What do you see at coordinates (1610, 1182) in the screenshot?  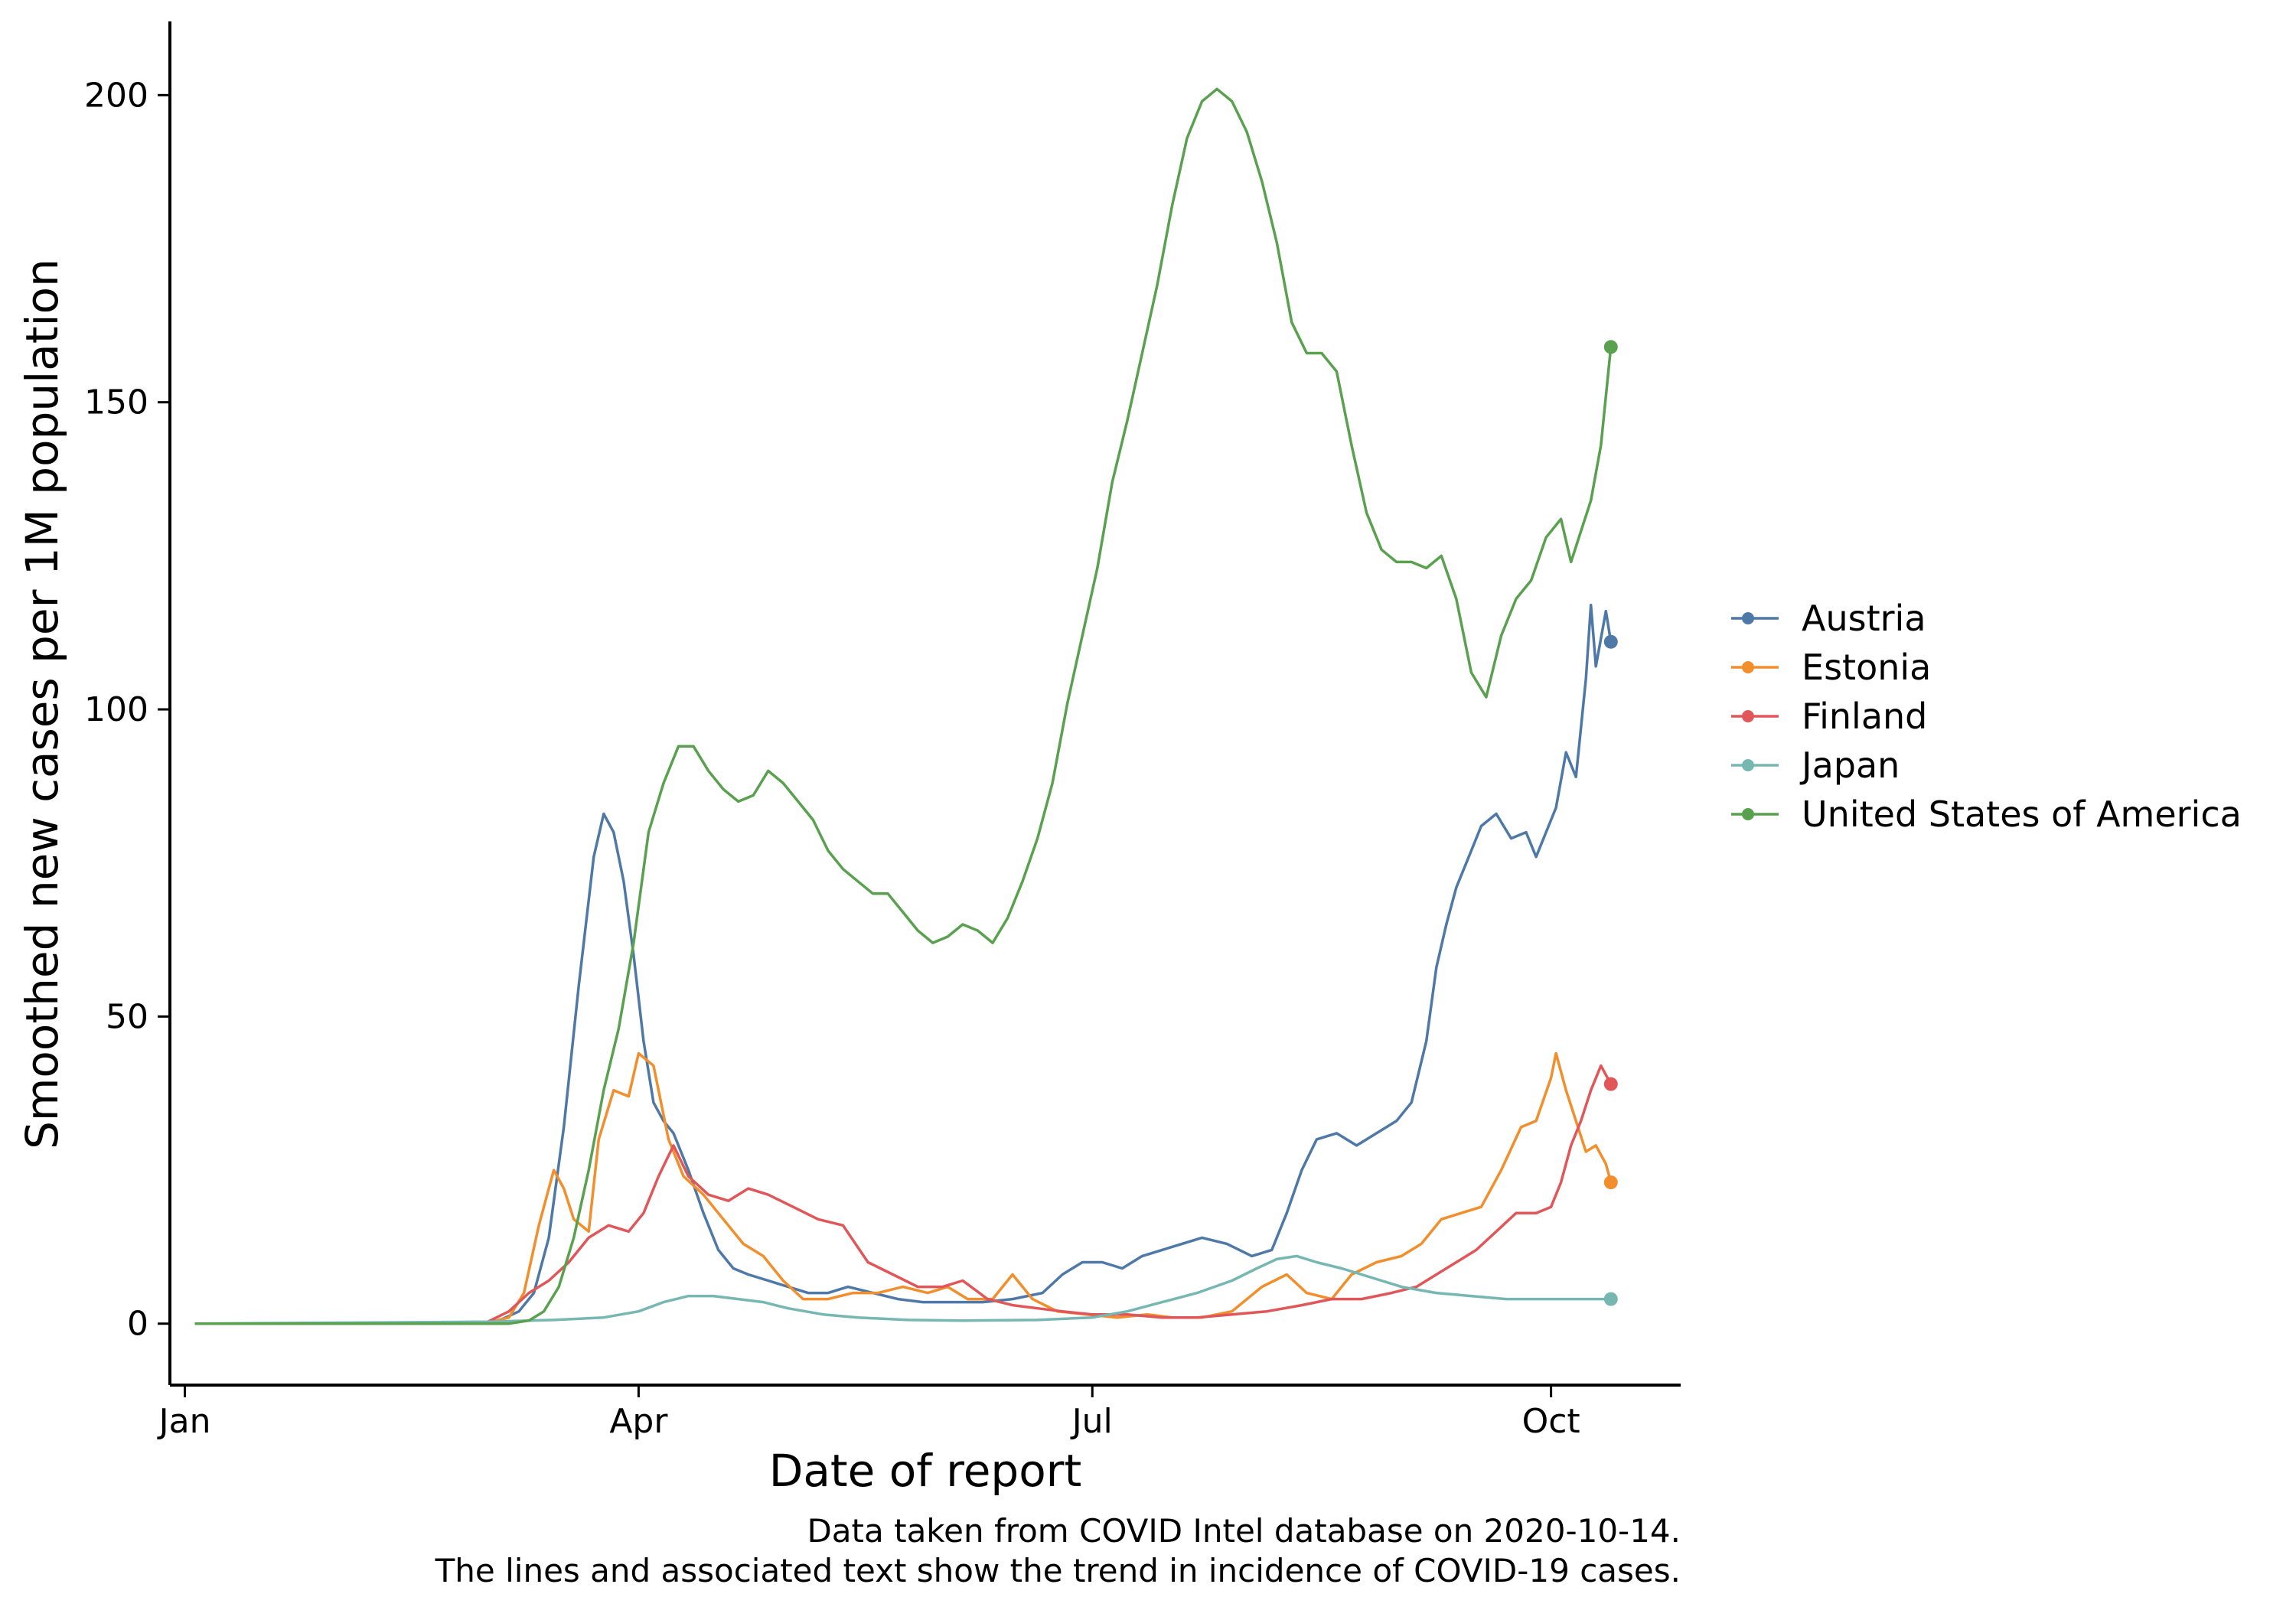 I see `series-endpoint-estonia` at bounding box center [1610, 1182].